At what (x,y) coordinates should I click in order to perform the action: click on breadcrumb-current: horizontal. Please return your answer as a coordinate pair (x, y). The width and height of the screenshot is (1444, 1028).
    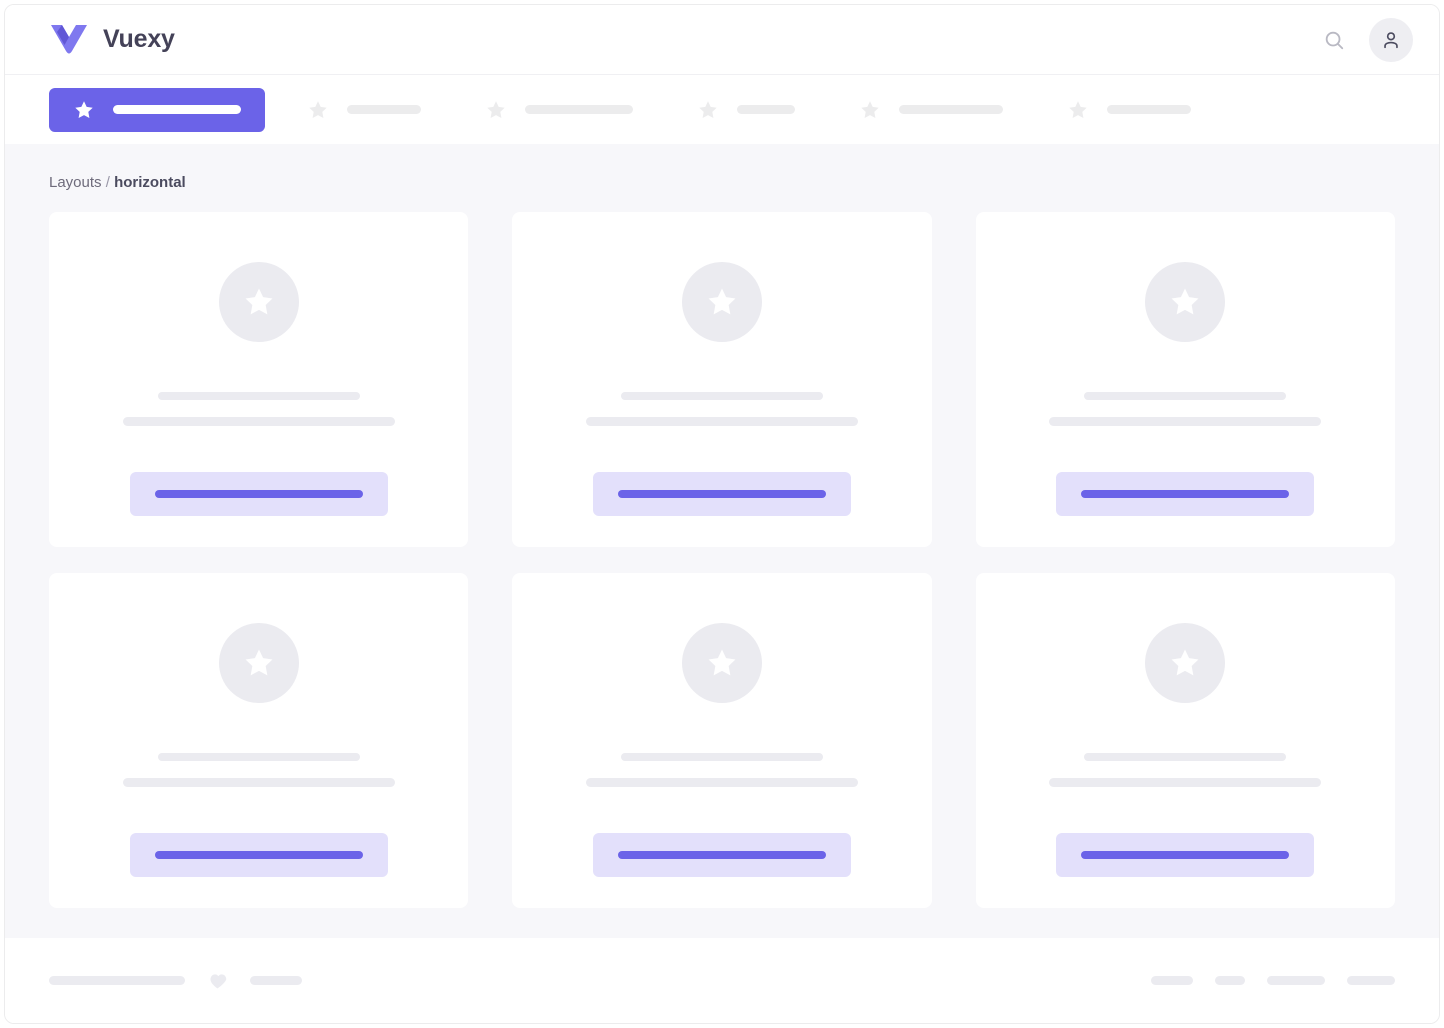
    Looking at the image, I should click on (150, 182).